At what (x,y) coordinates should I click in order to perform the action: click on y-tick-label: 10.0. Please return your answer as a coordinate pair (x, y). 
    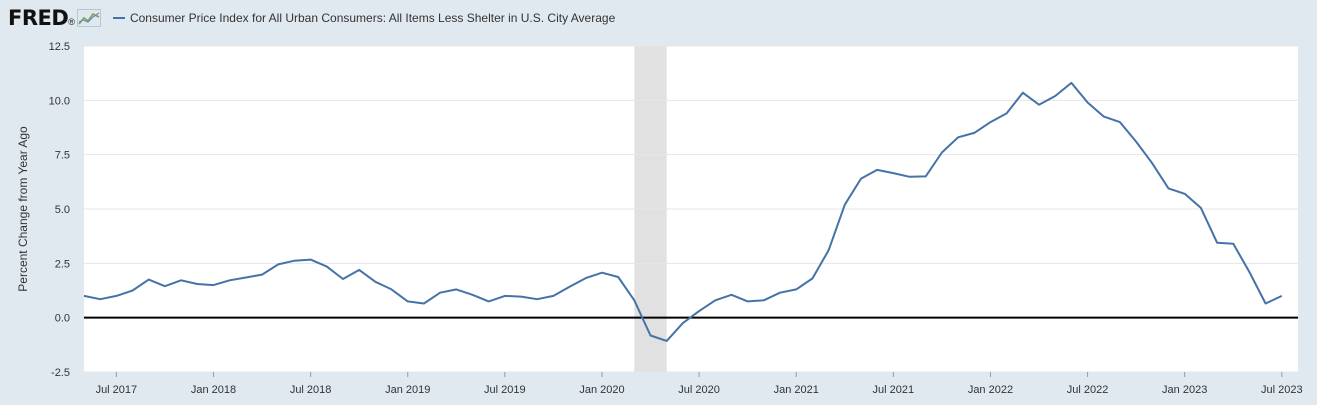
    Looking at the image, I should click on (59, 101).